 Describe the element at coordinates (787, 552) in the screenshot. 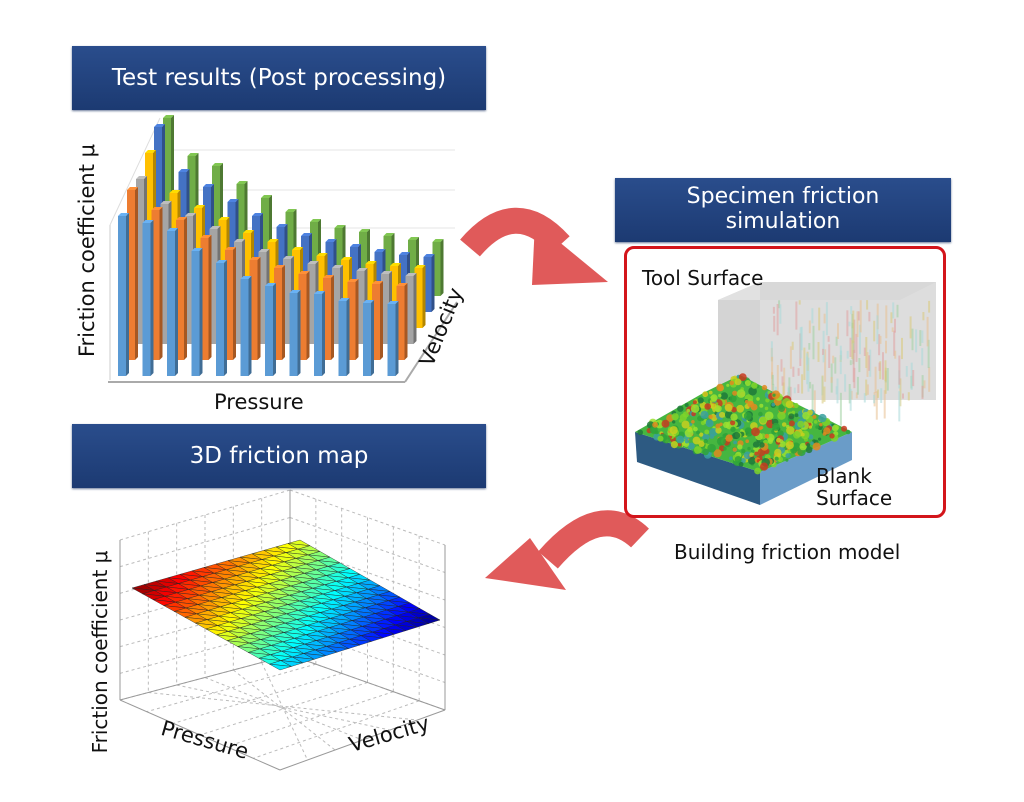

I see `simulation-caption: Building friction model` at that location.